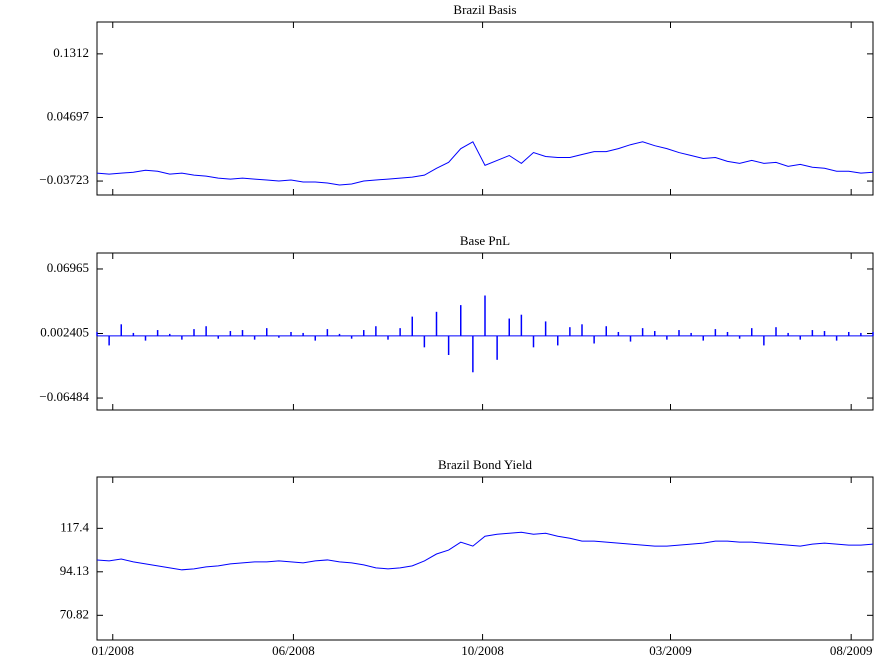 This screenshot has height=664, width=888. What do you see at coordinates (74, 613) in the screenshot?
I see `y-tick-label: 70.82` at bounding box center [74, 613].